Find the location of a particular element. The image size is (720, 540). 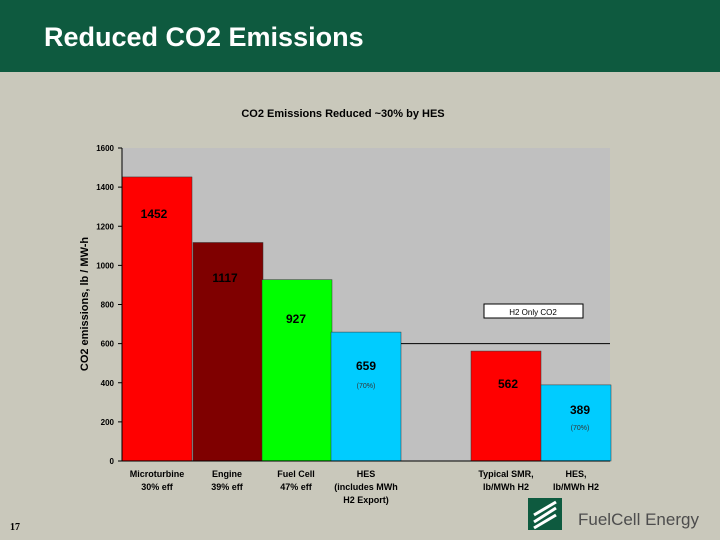

page-number: 17 is located at coordinates (15, 527).